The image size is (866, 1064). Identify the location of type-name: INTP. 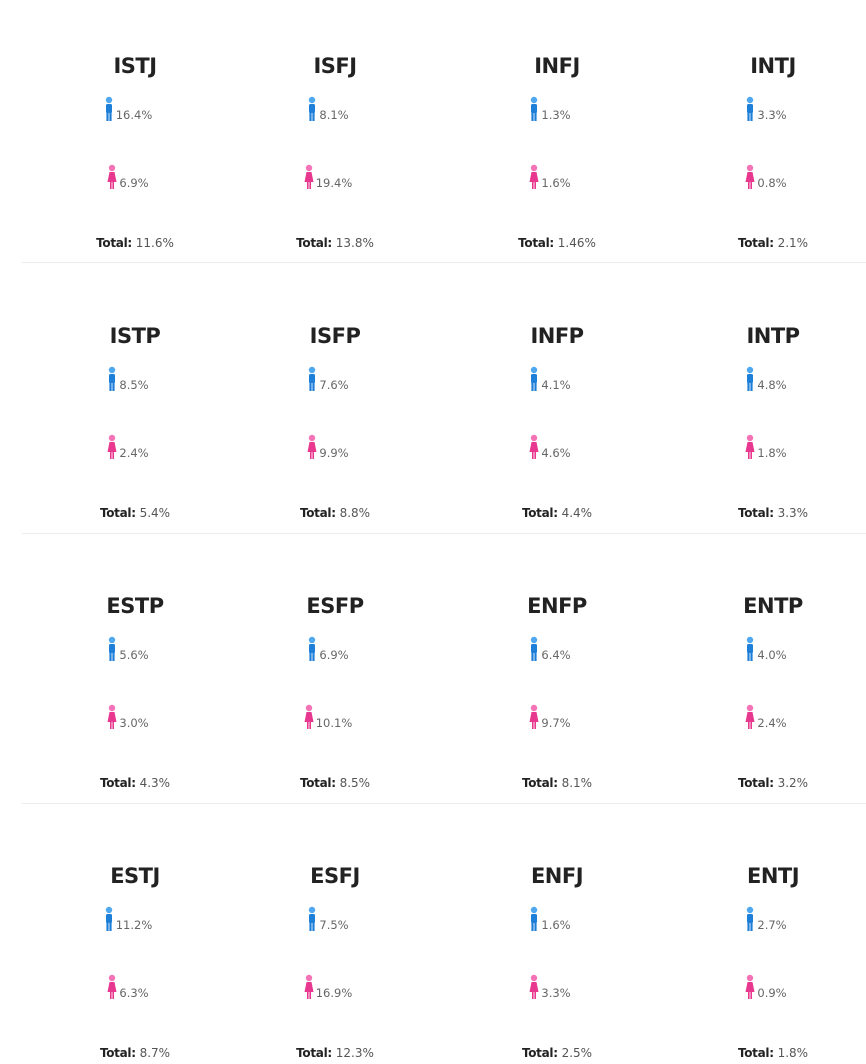
(773, 336).